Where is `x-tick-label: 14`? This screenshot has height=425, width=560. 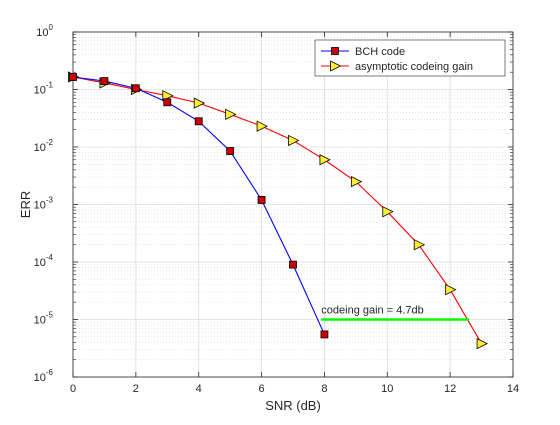 x-tick-label: 14 is located at coordinates (513, 389).